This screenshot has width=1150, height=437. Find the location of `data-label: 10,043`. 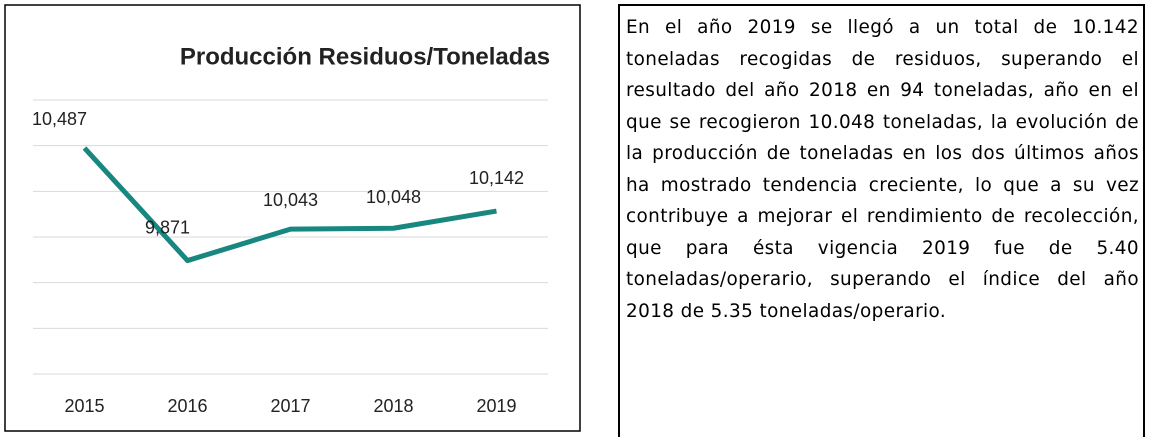

data-label: 10,043 is located at coordinates (290, 200).